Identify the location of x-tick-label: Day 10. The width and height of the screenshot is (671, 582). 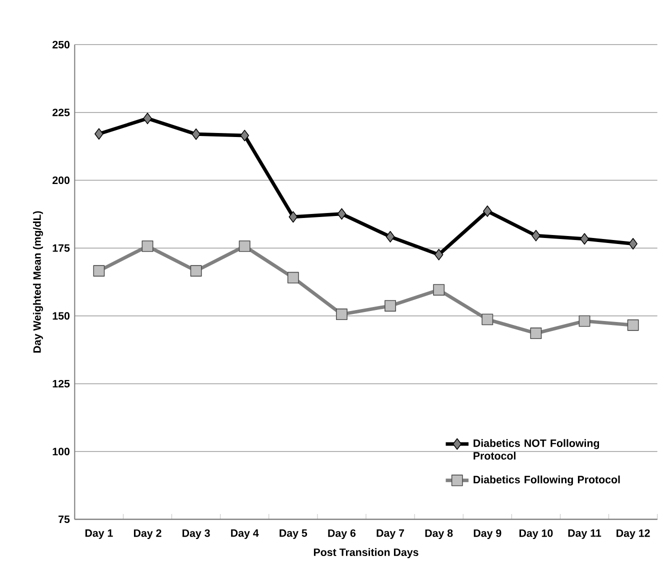
(536, 534).